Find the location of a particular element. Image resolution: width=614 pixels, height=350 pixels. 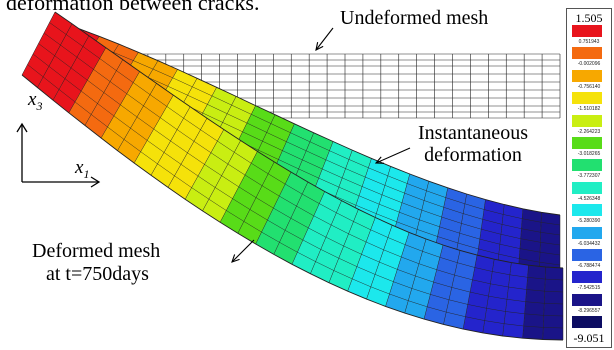

axis-x3-sub: 3 is located at coordinates (39, 105).